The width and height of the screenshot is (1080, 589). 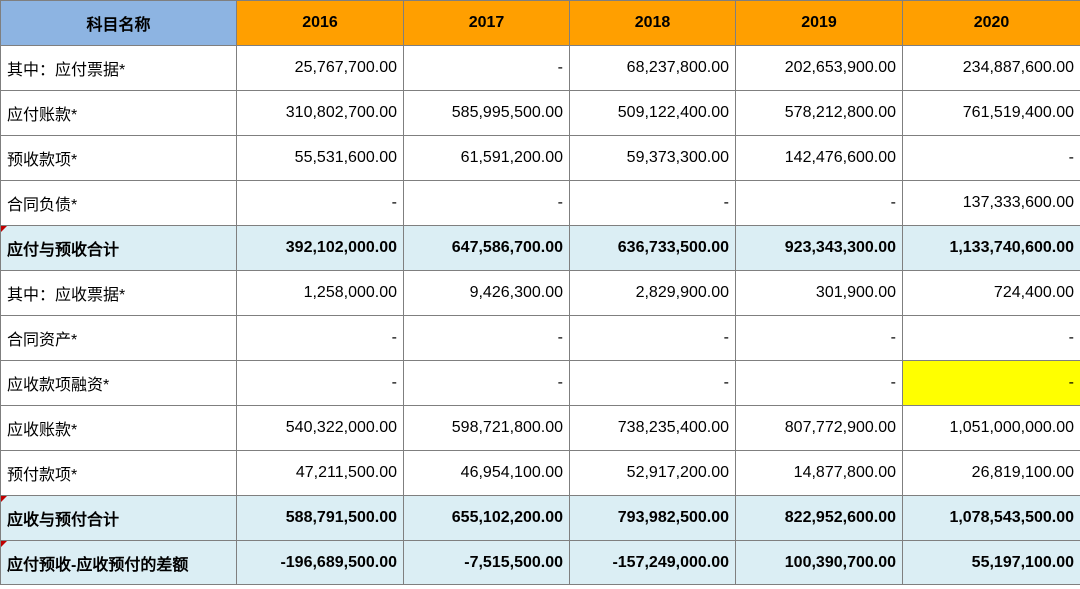 I want to click on total-value-cell: 392,102,000.00, so click(x=320, y=248).